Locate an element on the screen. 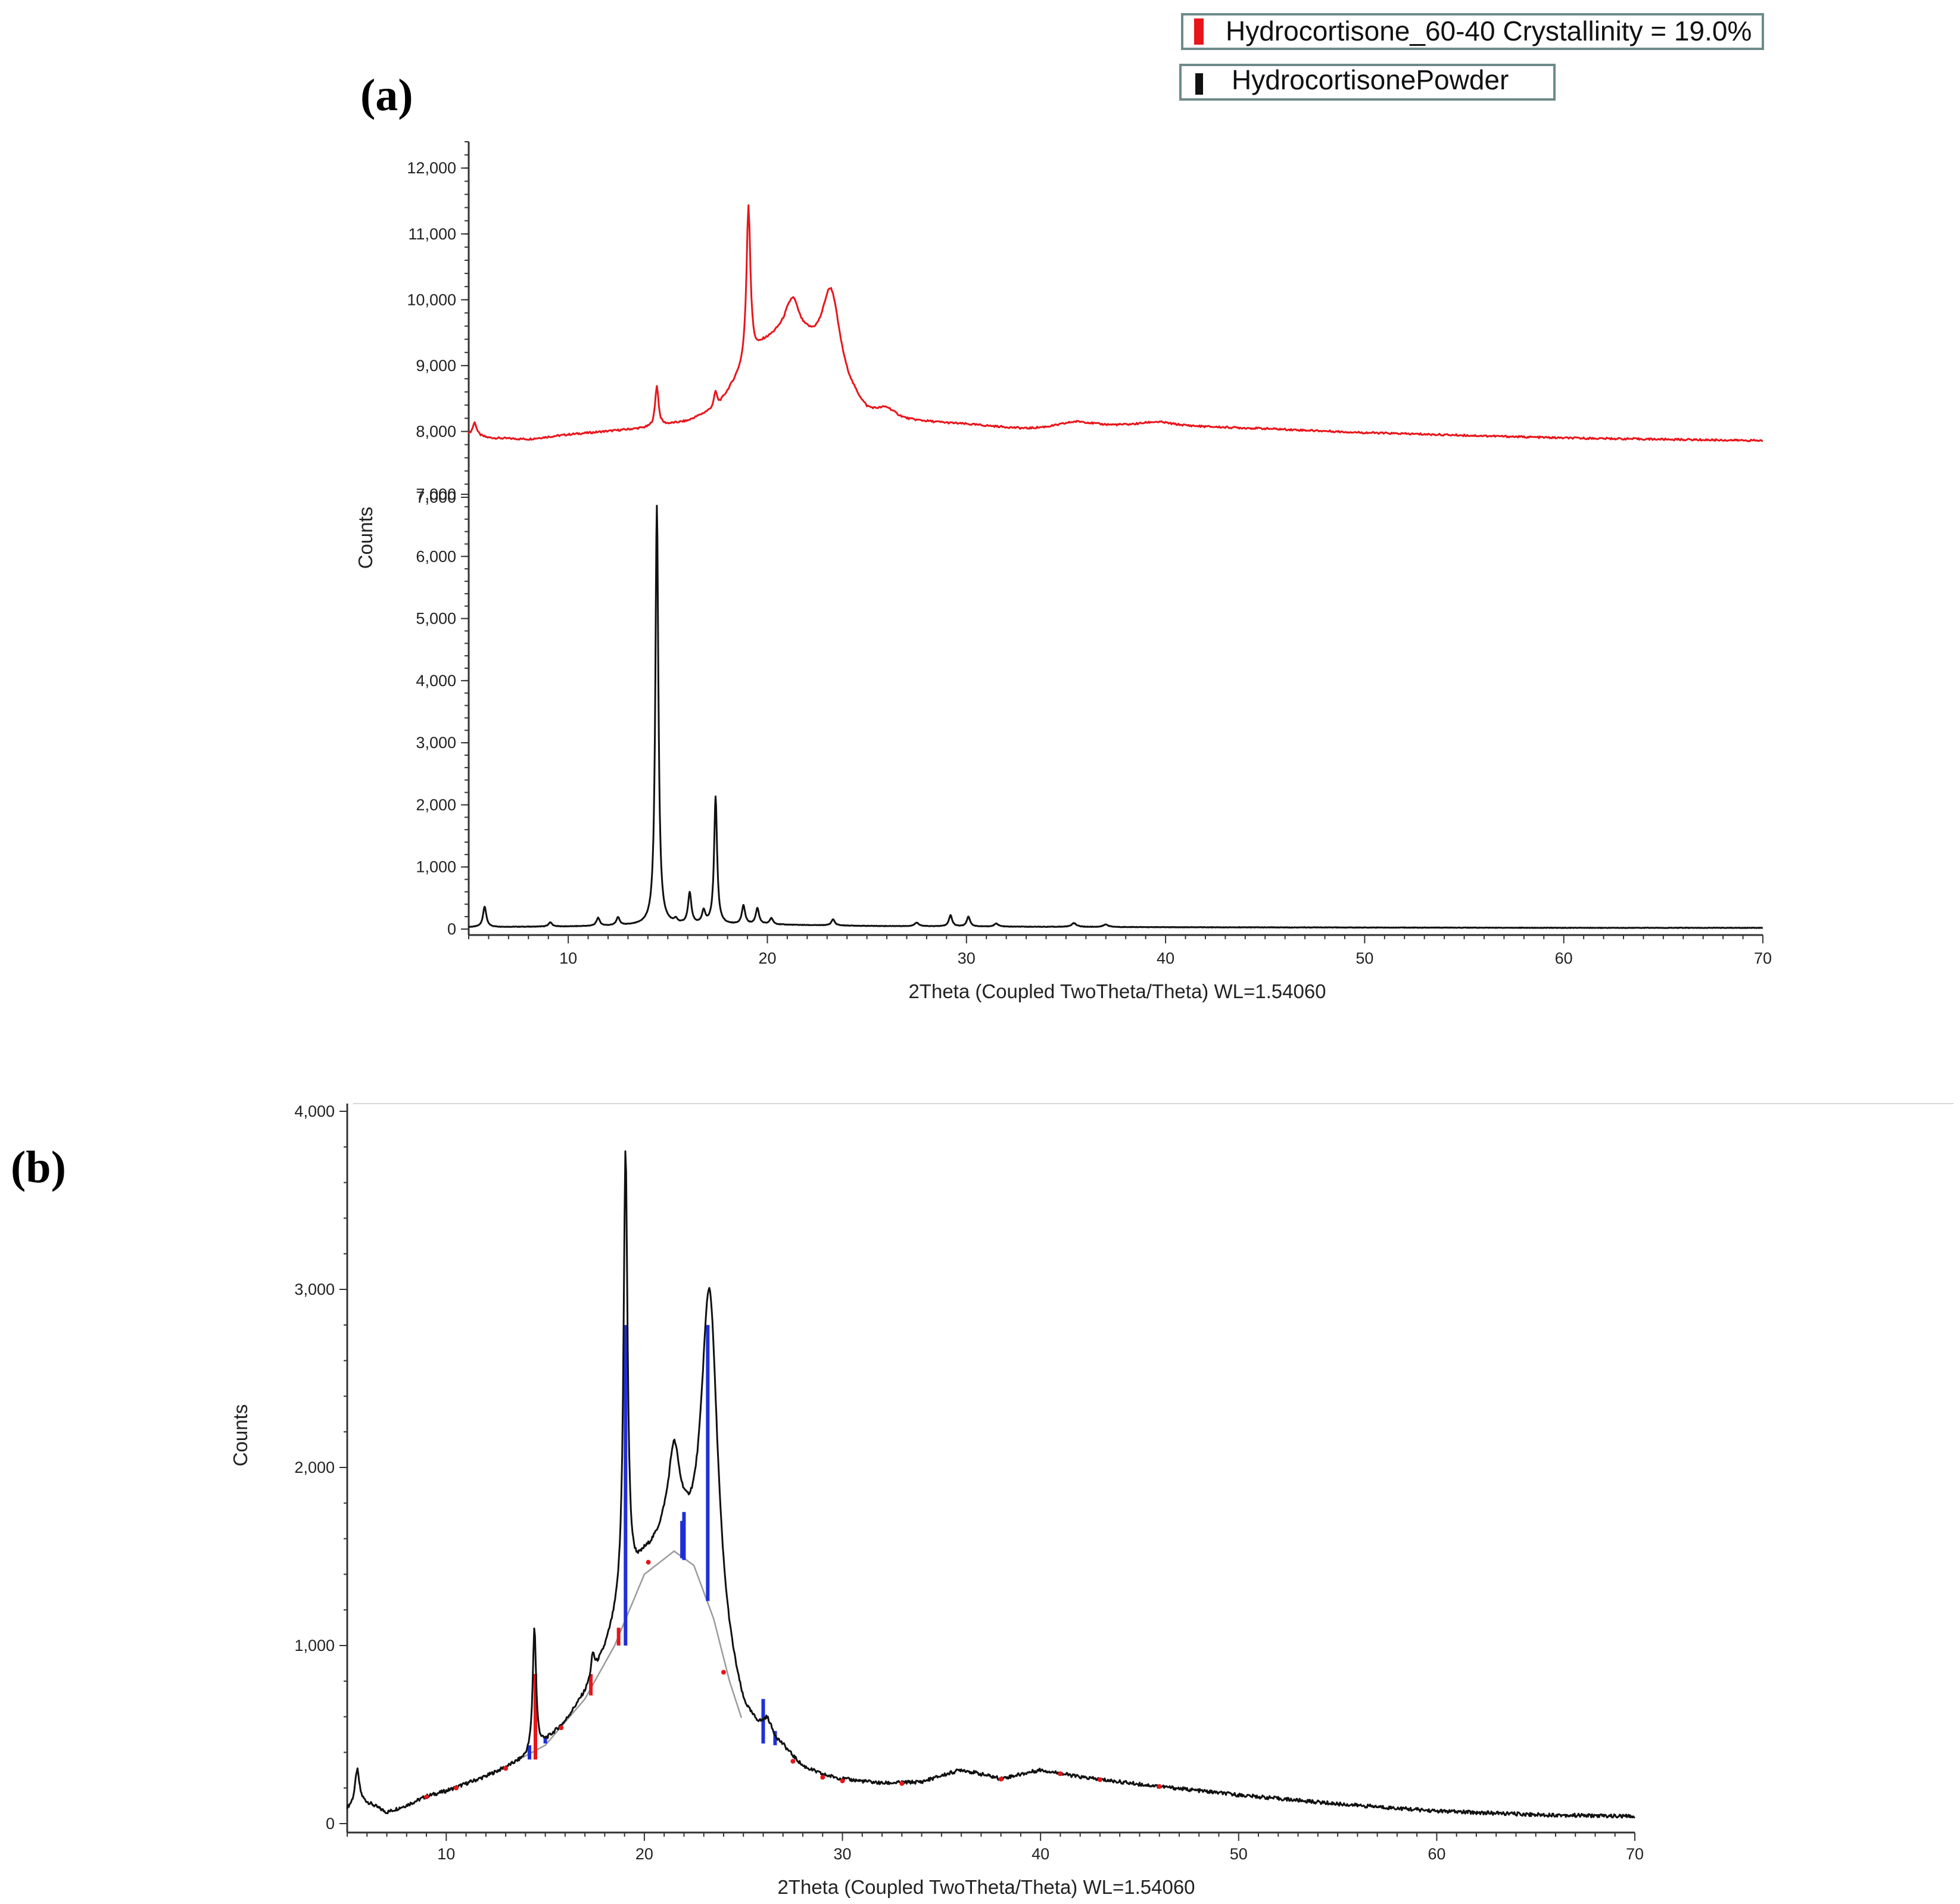  legend-swatch-red is located at coordinates (1199, 31).